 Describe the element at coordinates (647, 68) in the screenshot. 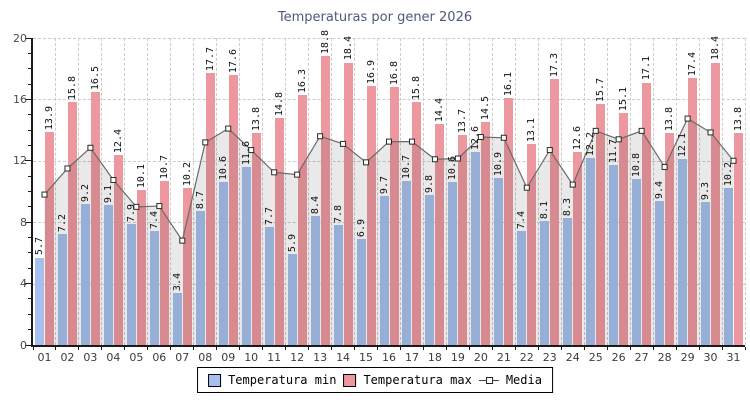

I see `value-label-max: 17.1` at that location.